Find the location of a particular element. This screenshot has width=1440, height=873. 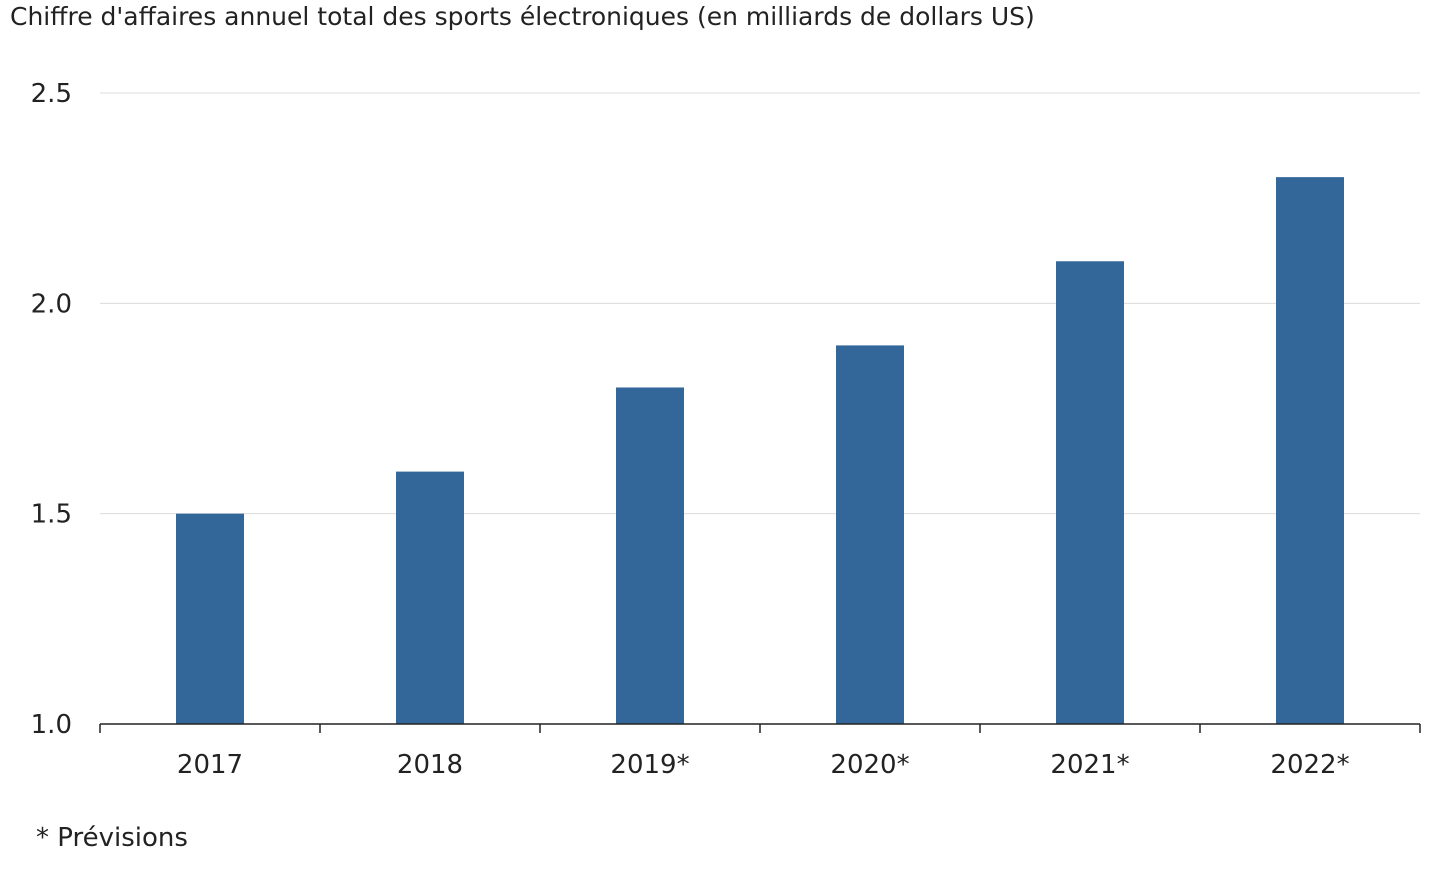

x-tick-label: 2020* is located at coordinates (869, 765).